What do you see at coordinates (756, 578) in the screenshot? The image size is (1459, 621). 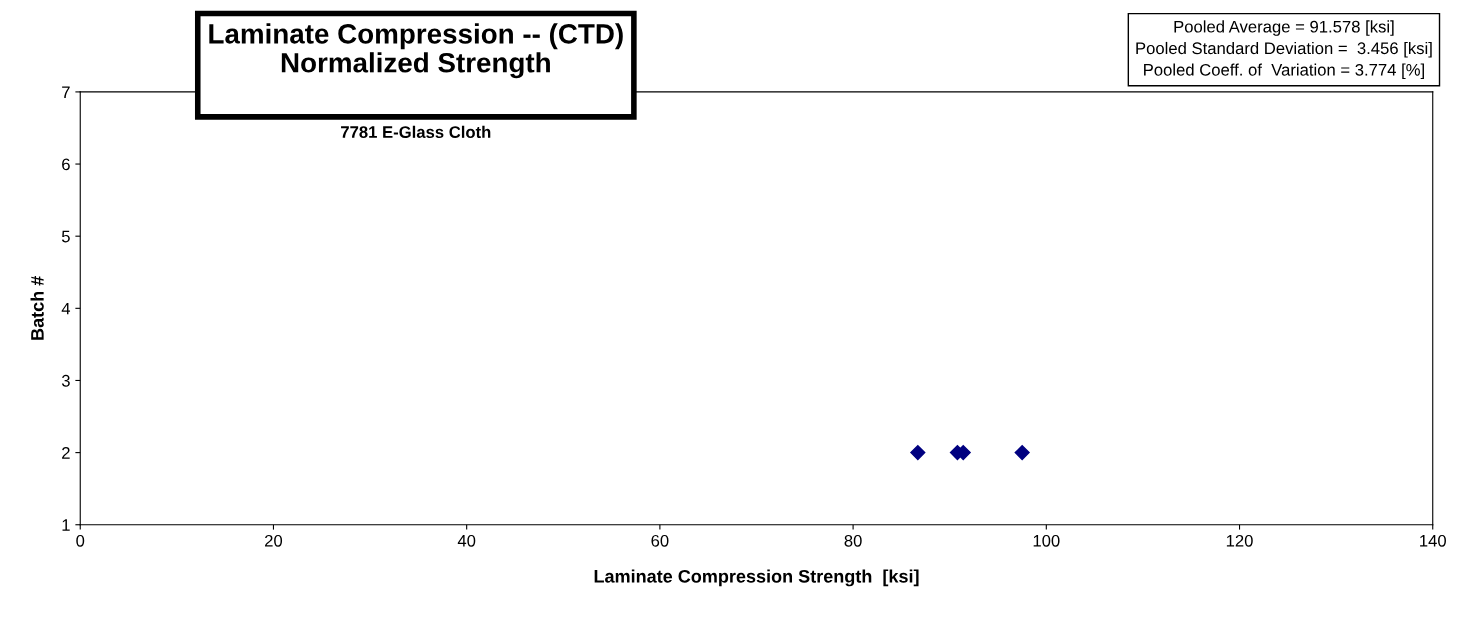 I see `x-axis-title: Laminate Compression Strength [ksi]` at bounding box center [756, 578].